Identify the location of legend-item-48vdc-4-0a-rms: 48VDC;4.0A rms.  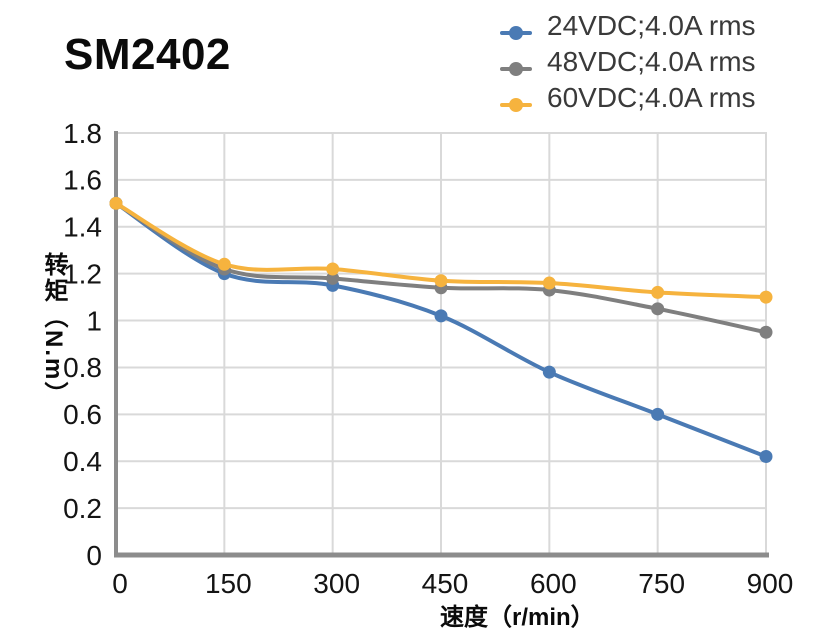
(628, 62).